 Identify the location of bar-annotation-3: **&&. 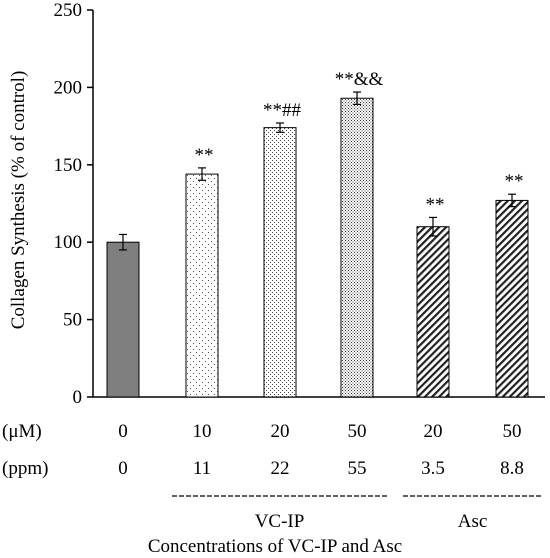
(359, 79).